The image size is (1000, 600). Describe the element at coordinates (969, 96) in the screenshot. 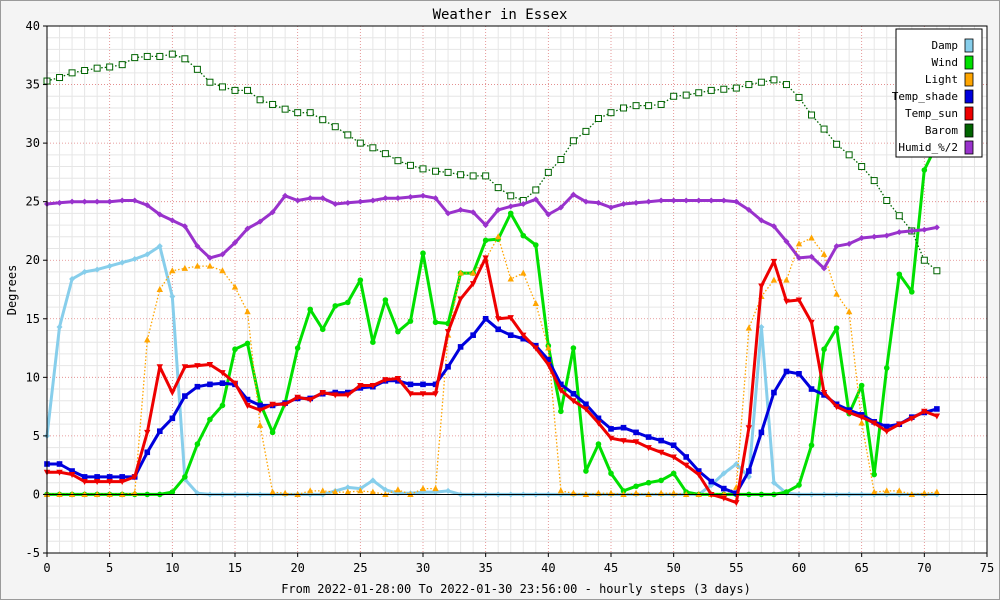

I see `legend-swatch-temp-shade` at that location.